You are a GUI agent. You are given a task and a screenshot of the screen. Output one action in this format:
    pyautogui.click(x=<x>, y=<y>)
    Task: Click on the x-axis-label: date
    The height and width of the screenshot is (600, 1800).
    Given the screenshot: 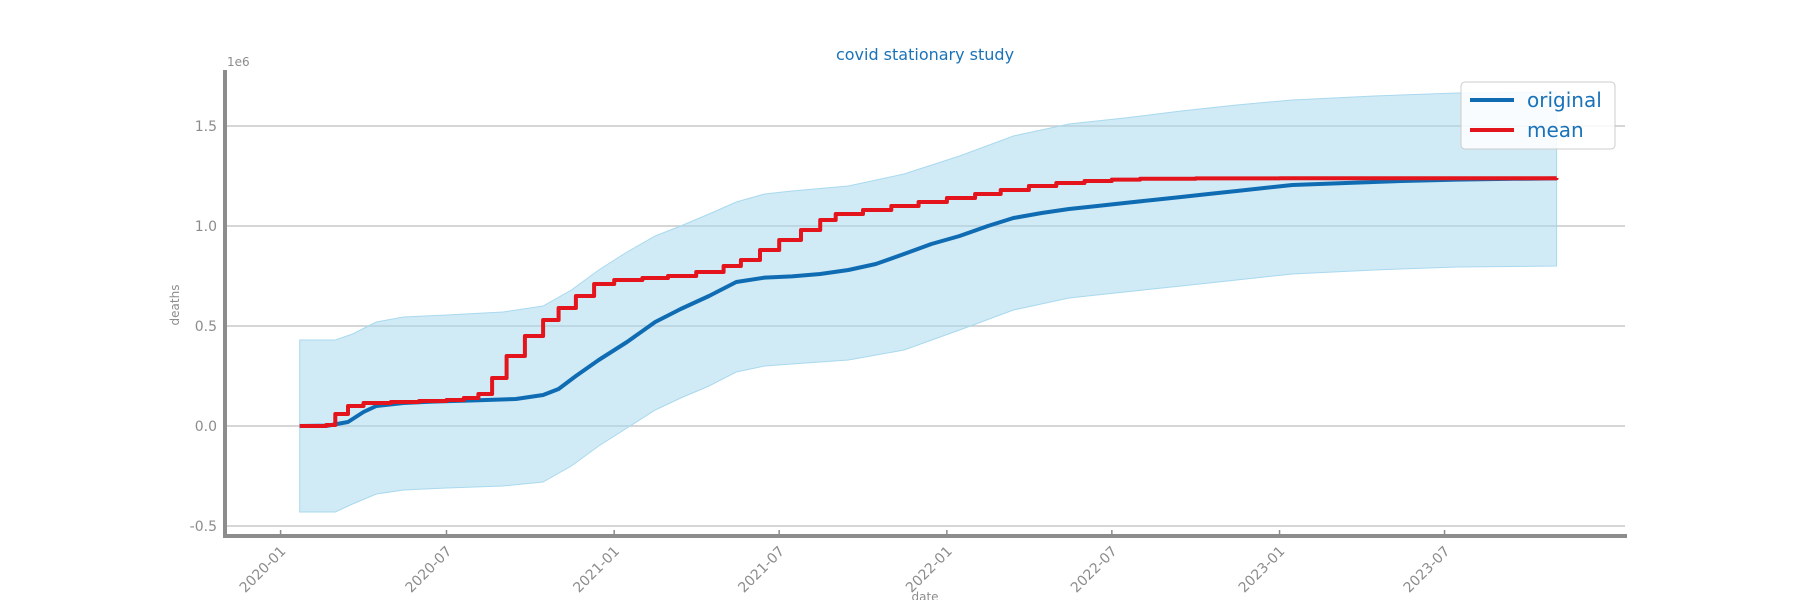 What is the action you would take?
    pyautogui.click(x=924, y=595)
    